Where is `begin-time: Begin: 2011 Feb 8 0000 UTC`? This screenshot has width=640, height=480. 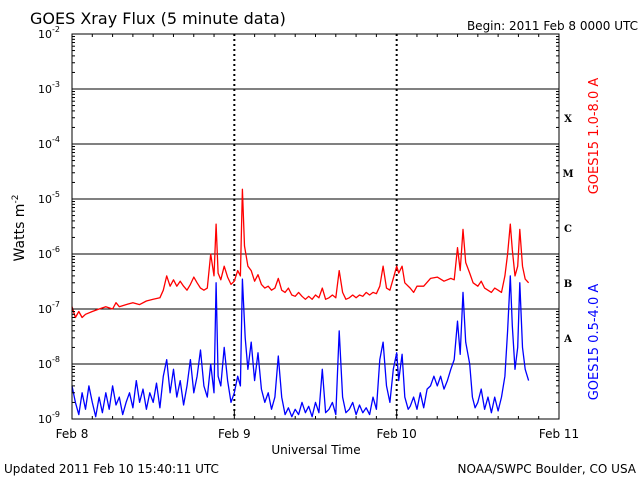
begin-time: Begin: 2011 Feb 8 0000 UTC is located at coordinates (552, 26).